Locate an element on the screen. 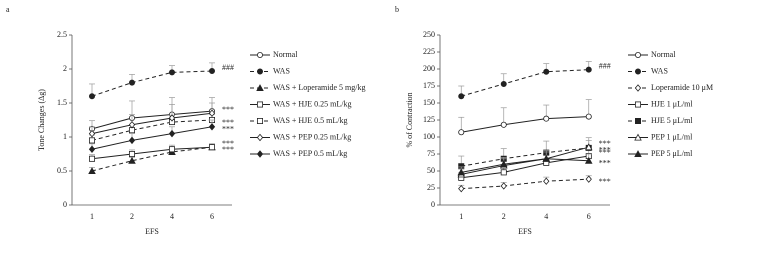 This screenshot has width=773, height=254. y-tick-label: 250 is located at coordinates (429, 34).